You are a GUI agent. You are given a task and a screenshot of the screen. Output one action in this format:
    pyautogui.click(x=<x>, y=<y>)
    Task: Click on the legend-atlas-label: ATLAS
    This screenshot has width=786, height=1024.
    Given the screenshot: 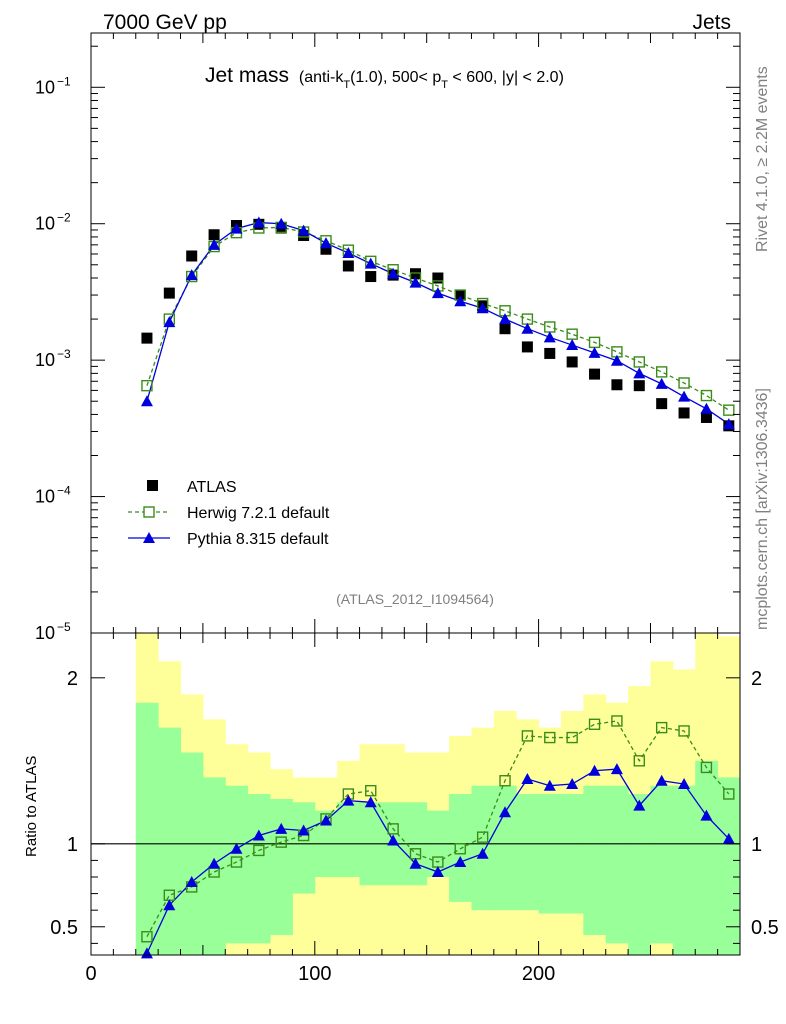 What is the action you would take?
    pyautogui.click(x=212, y=487)
    